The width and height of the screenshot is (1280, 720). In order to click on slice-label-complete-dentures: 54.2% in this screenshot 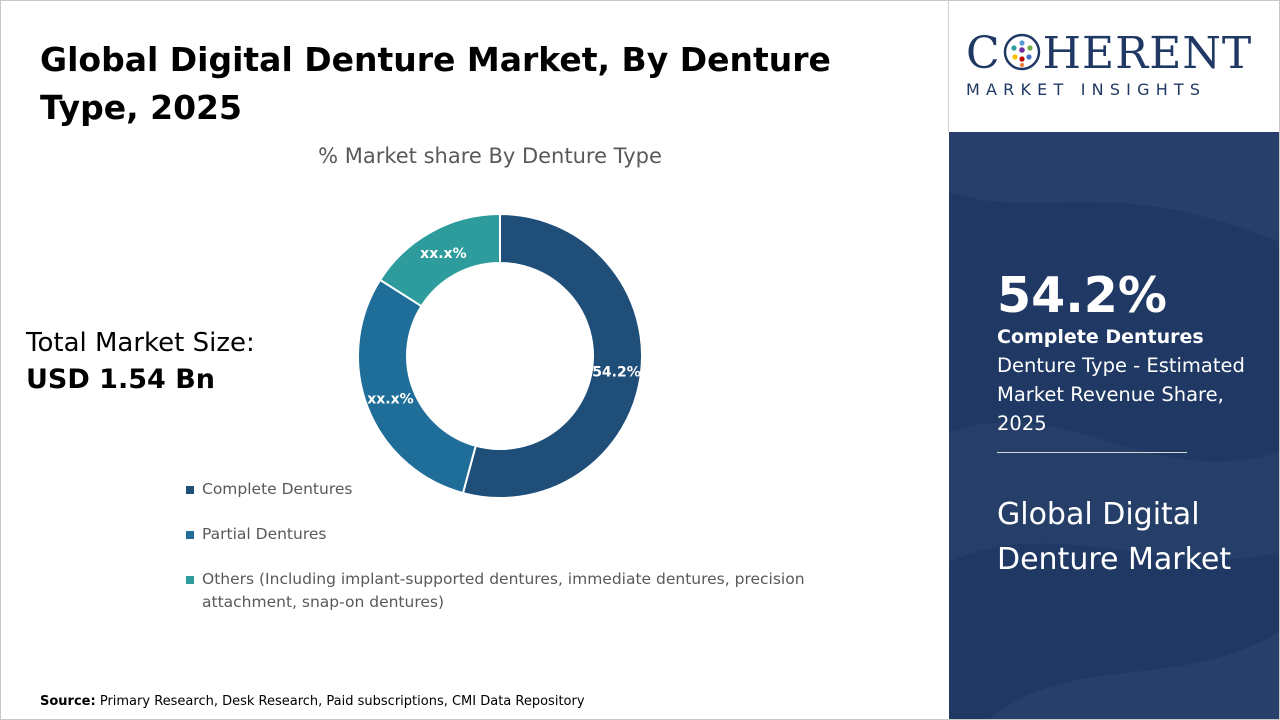, I will do `click(616, 372)`.